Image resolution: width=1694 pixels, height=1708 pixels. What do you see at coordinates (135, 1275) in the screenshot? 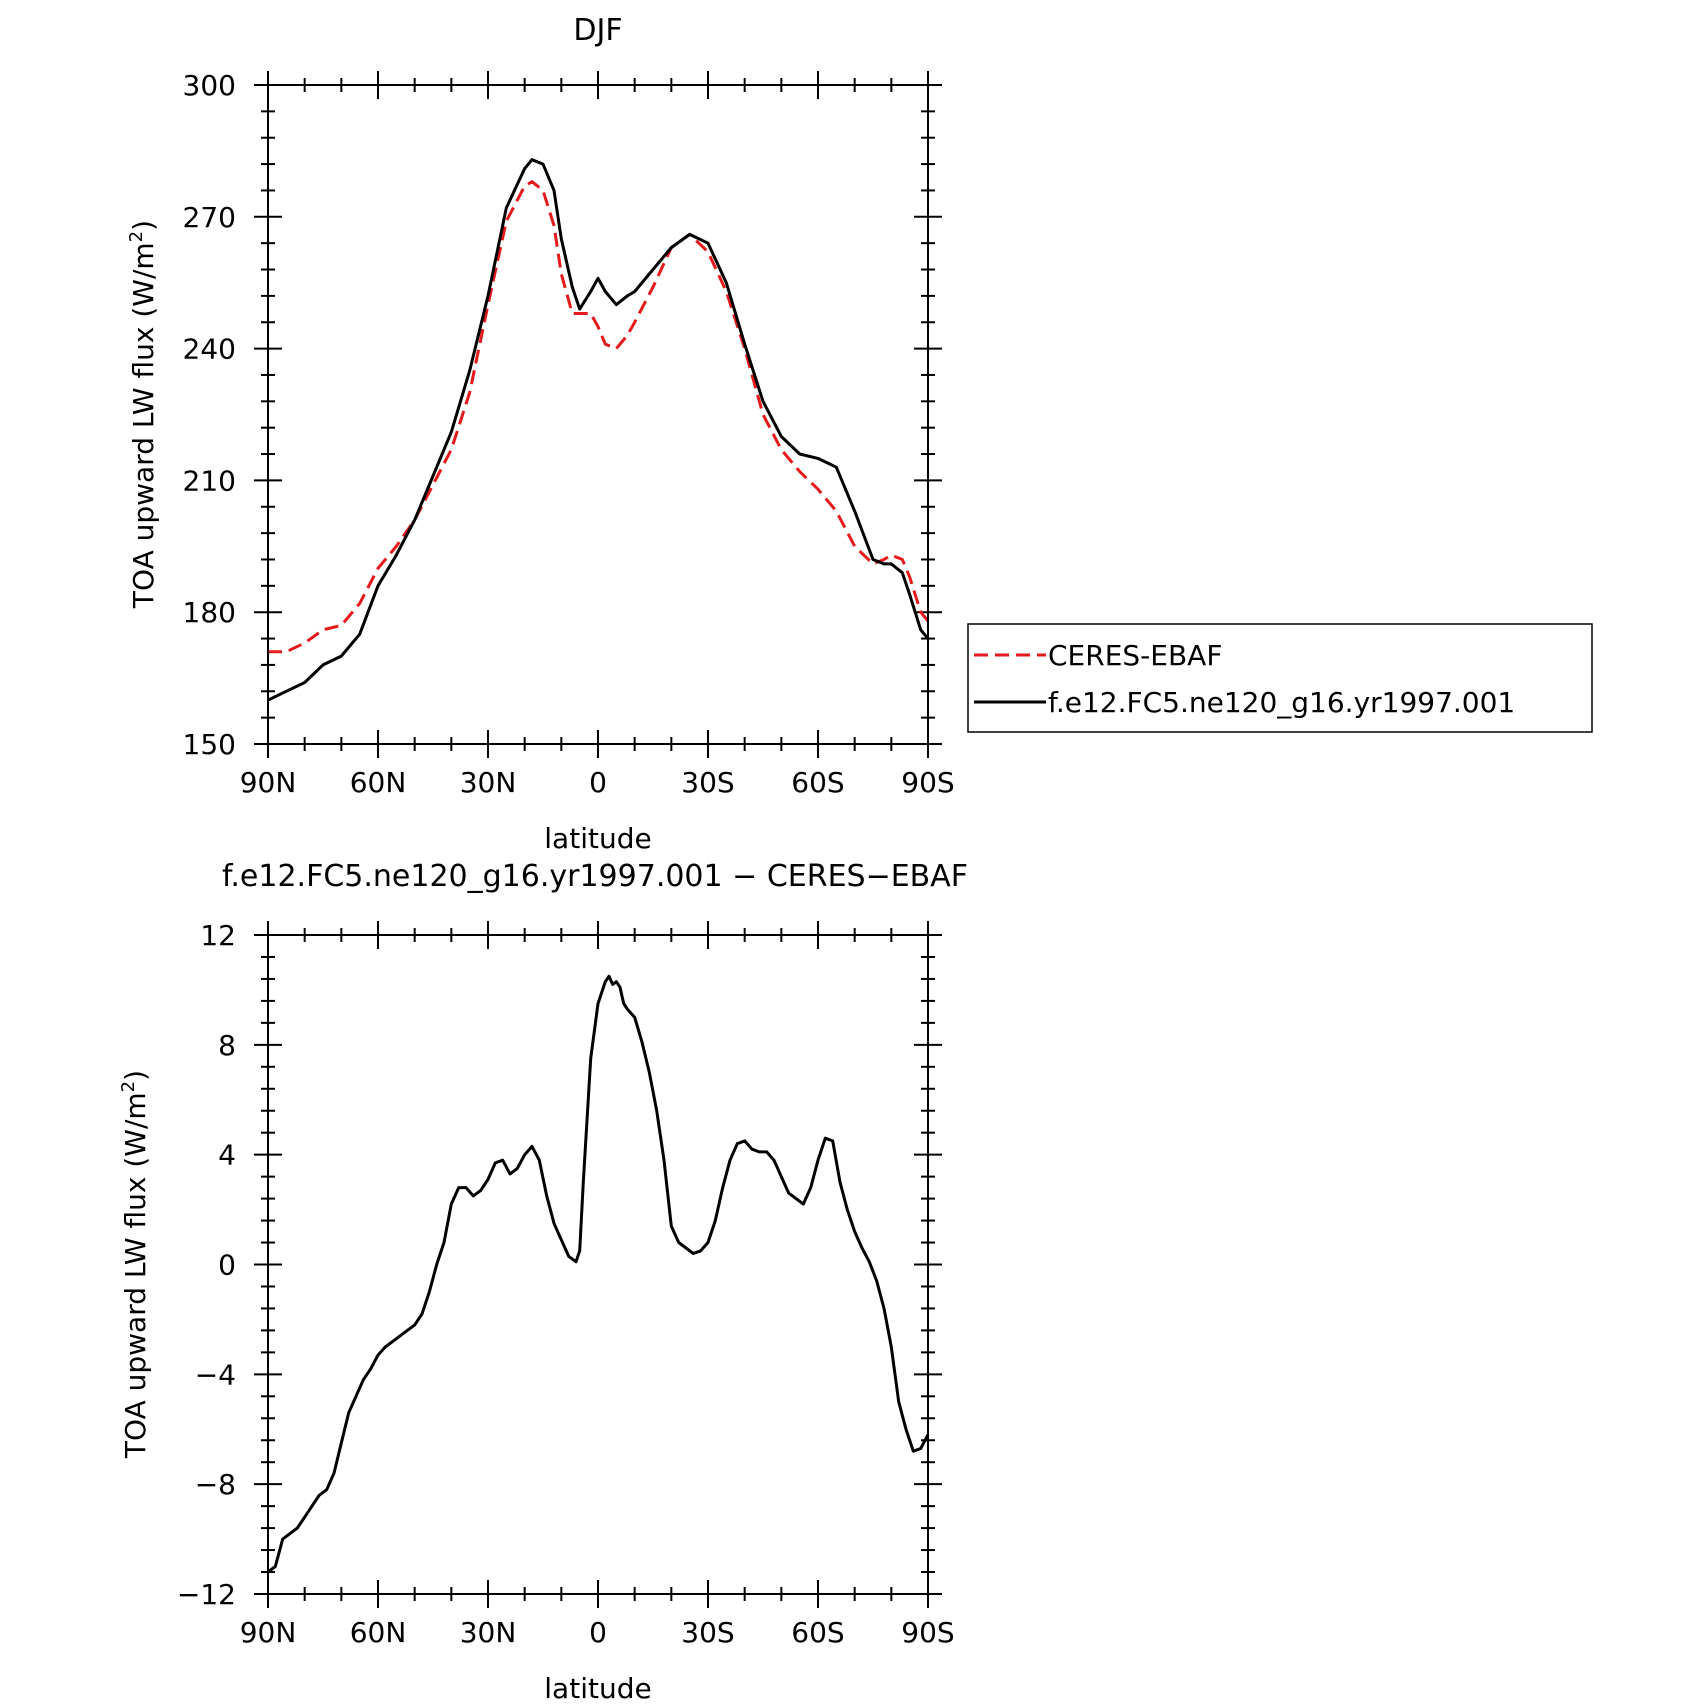
I see `bottom-y-label-main: TOA upward LW flux (W/m` at bounding box center [135, 1275].